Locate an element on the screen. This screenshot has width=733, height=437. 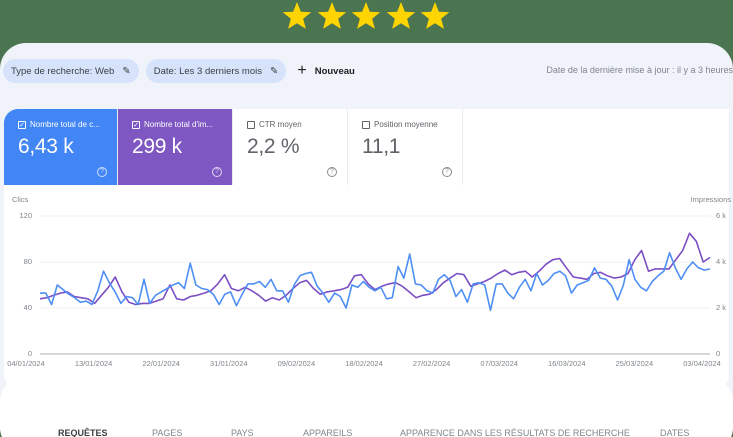
metric-value: 2,2 % is located at coordinates (273, 146).